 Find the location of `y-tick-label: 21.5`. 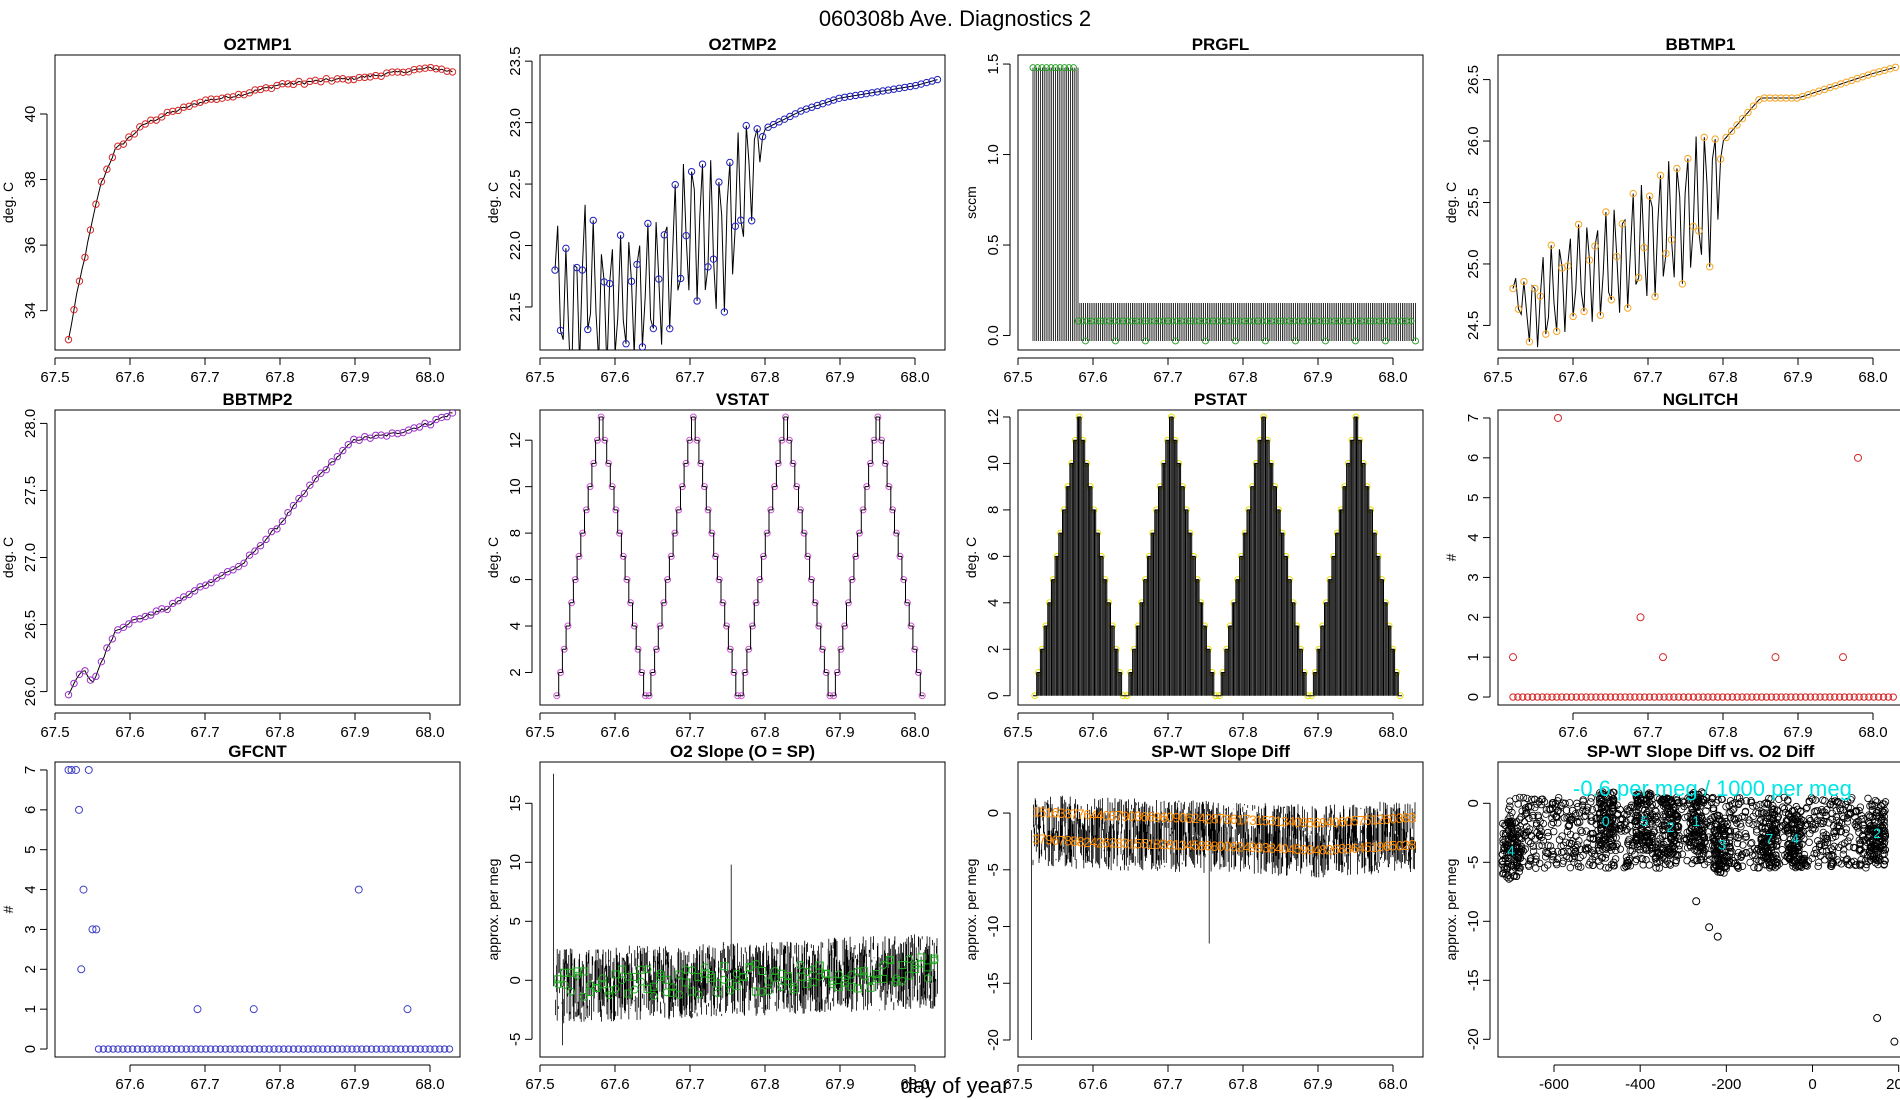

y-tick-label: 21.5 is located at coordinates (515, 306).